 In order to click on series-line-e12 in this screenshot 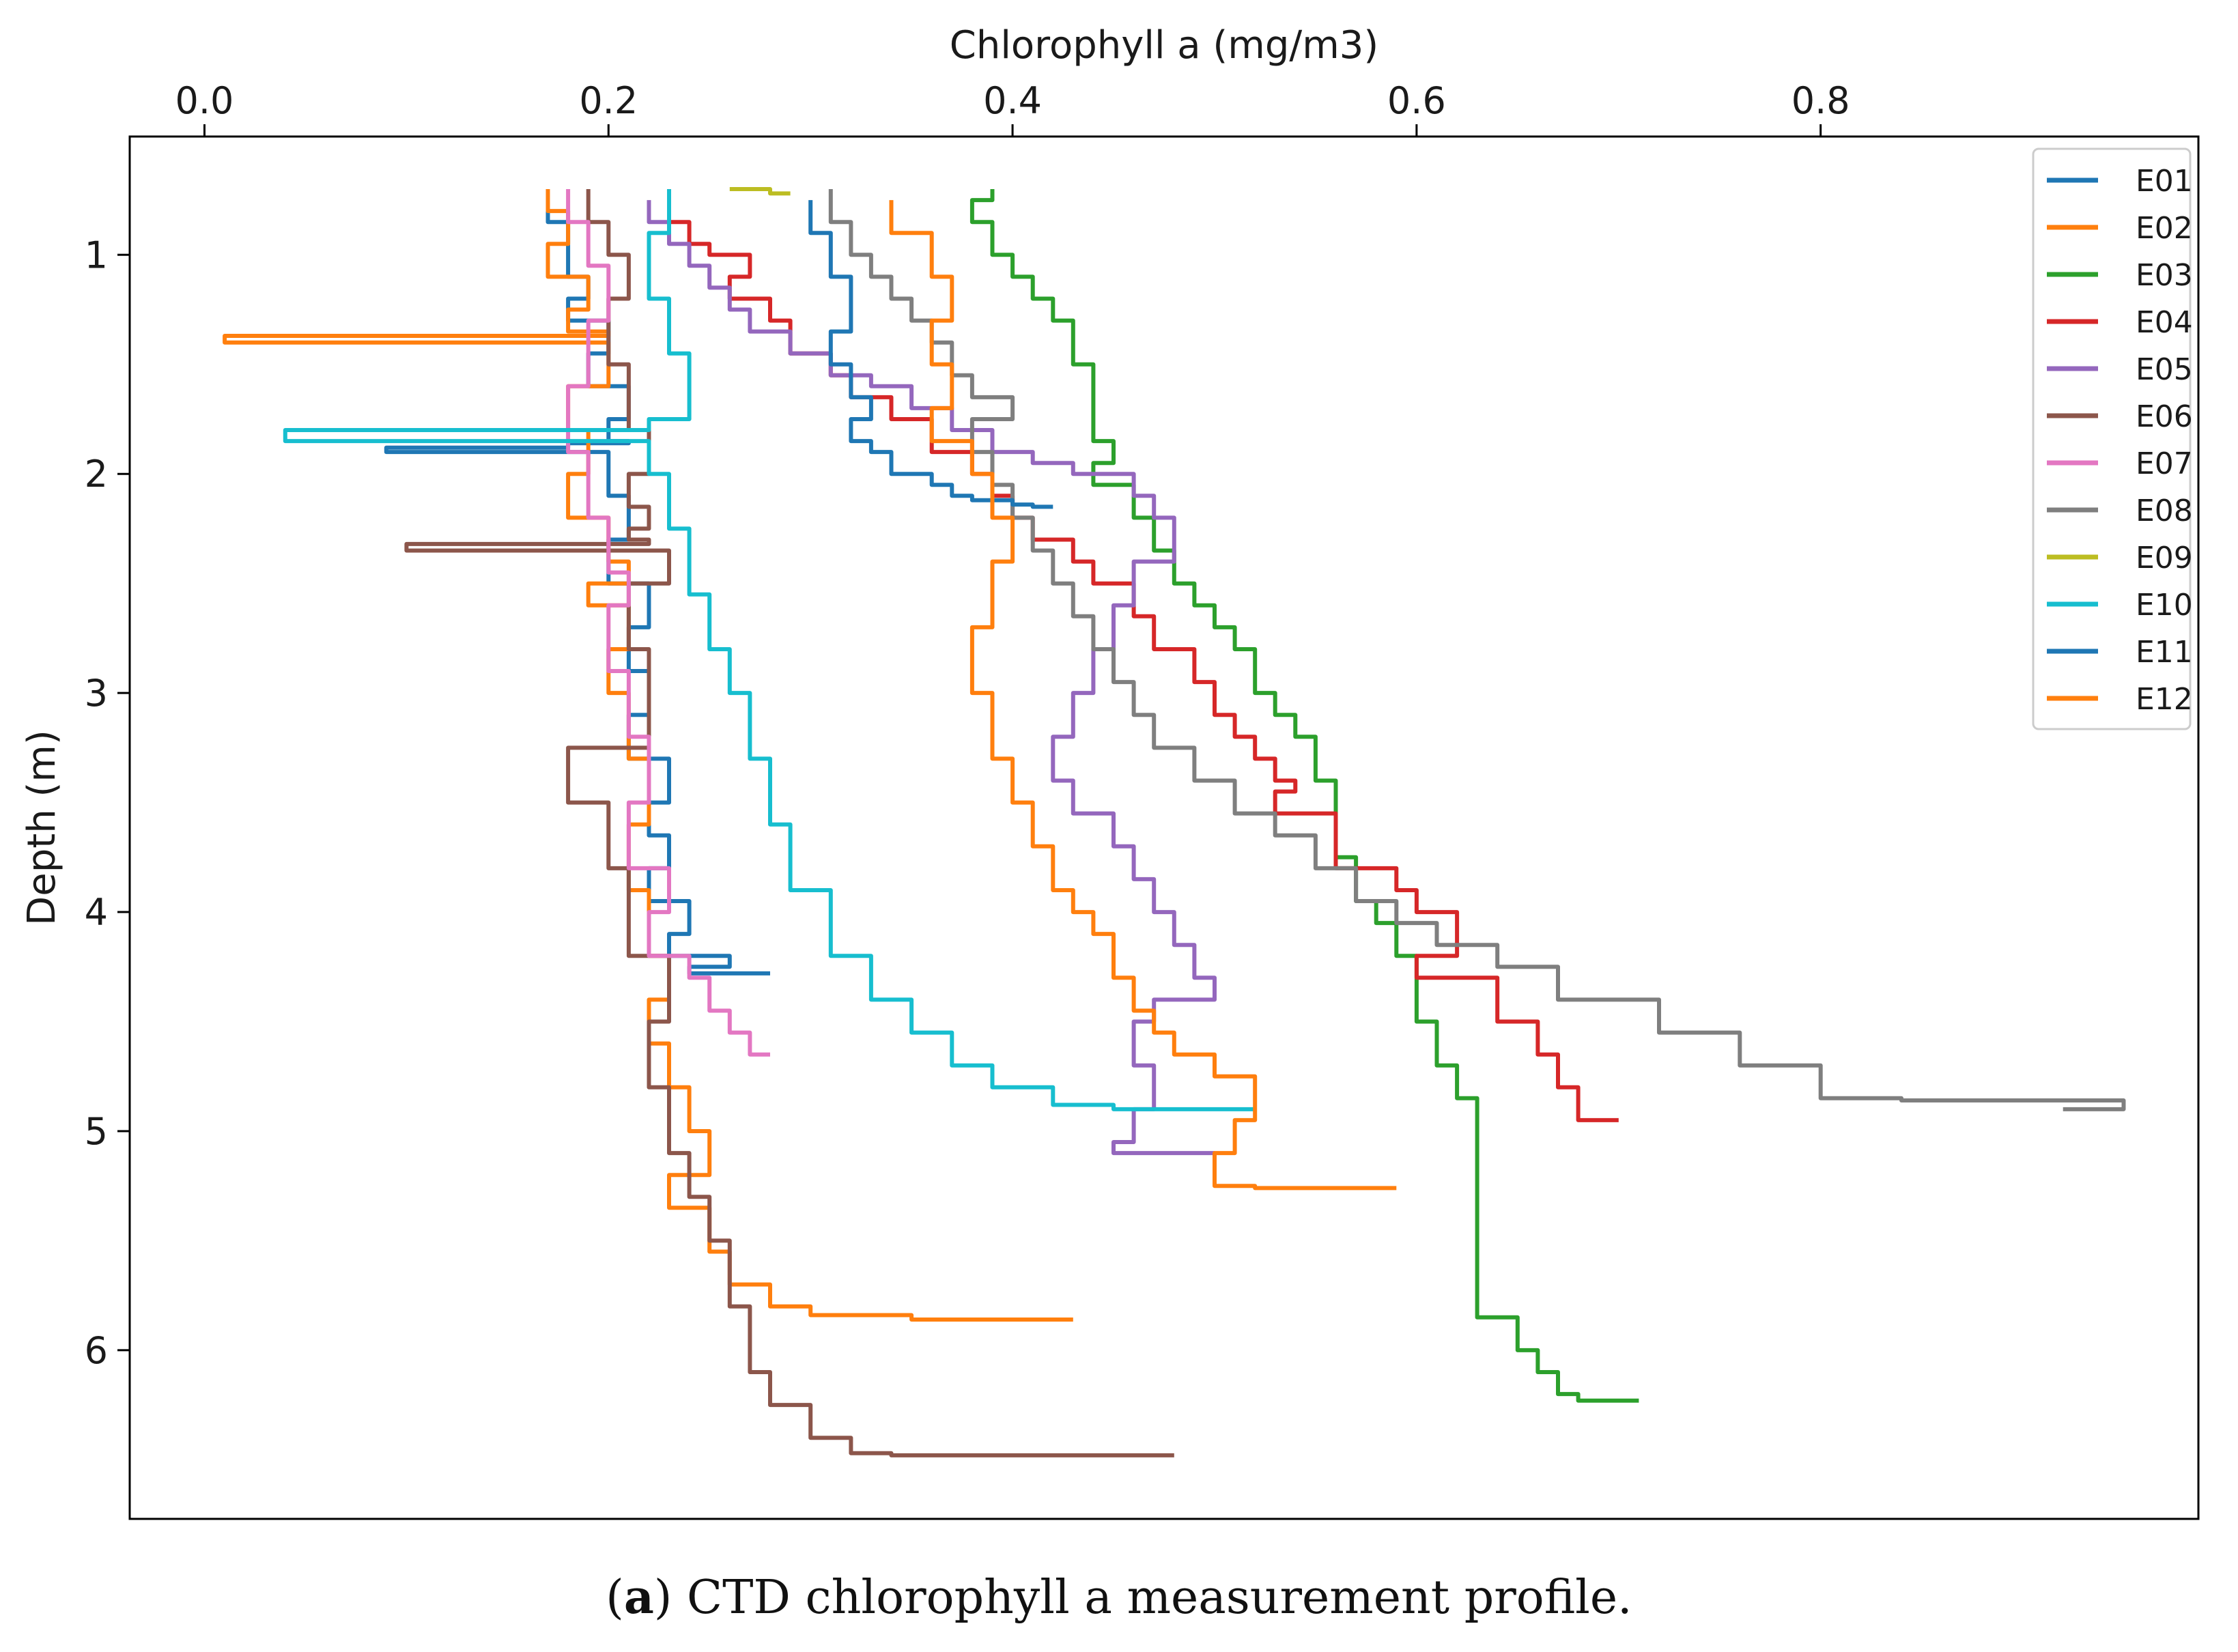, I will do `click(1143, 695)`.